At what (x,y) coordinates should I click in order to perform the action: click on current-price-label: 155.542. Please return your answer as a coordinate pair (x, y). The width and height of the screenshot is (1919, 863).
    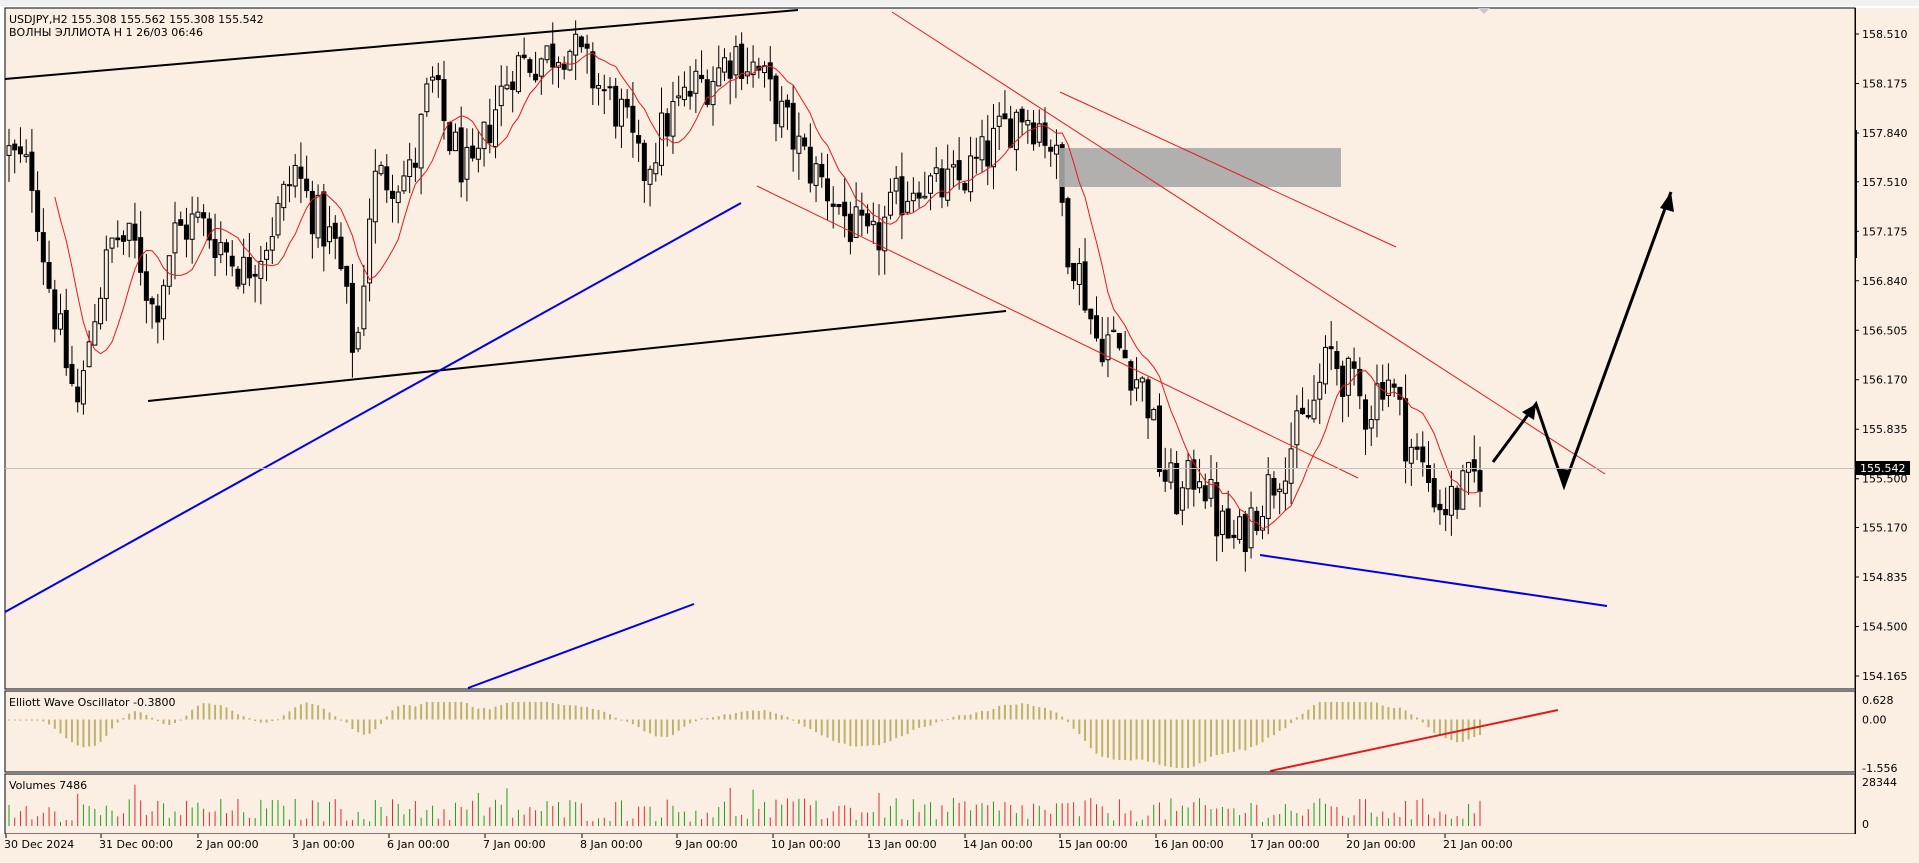
    Looking at the image, I should click on (1883, 468).